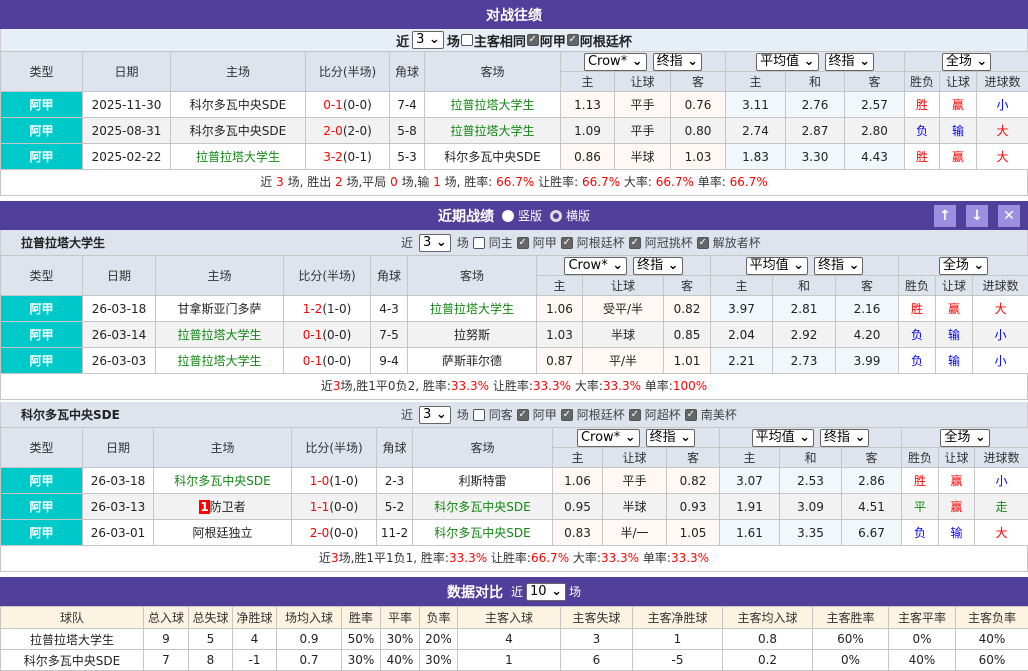 The image size is (1028, 671). Describe the element at coordinates (223, 507) in the screenshot. I see `home-team: 1防卫者` at that location.